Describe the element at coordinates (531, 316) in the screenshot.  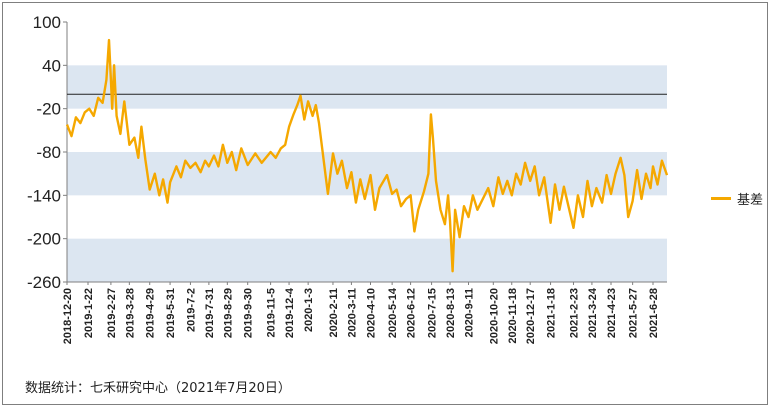
I see `x-tick-label: 2020-12-17` at that location.